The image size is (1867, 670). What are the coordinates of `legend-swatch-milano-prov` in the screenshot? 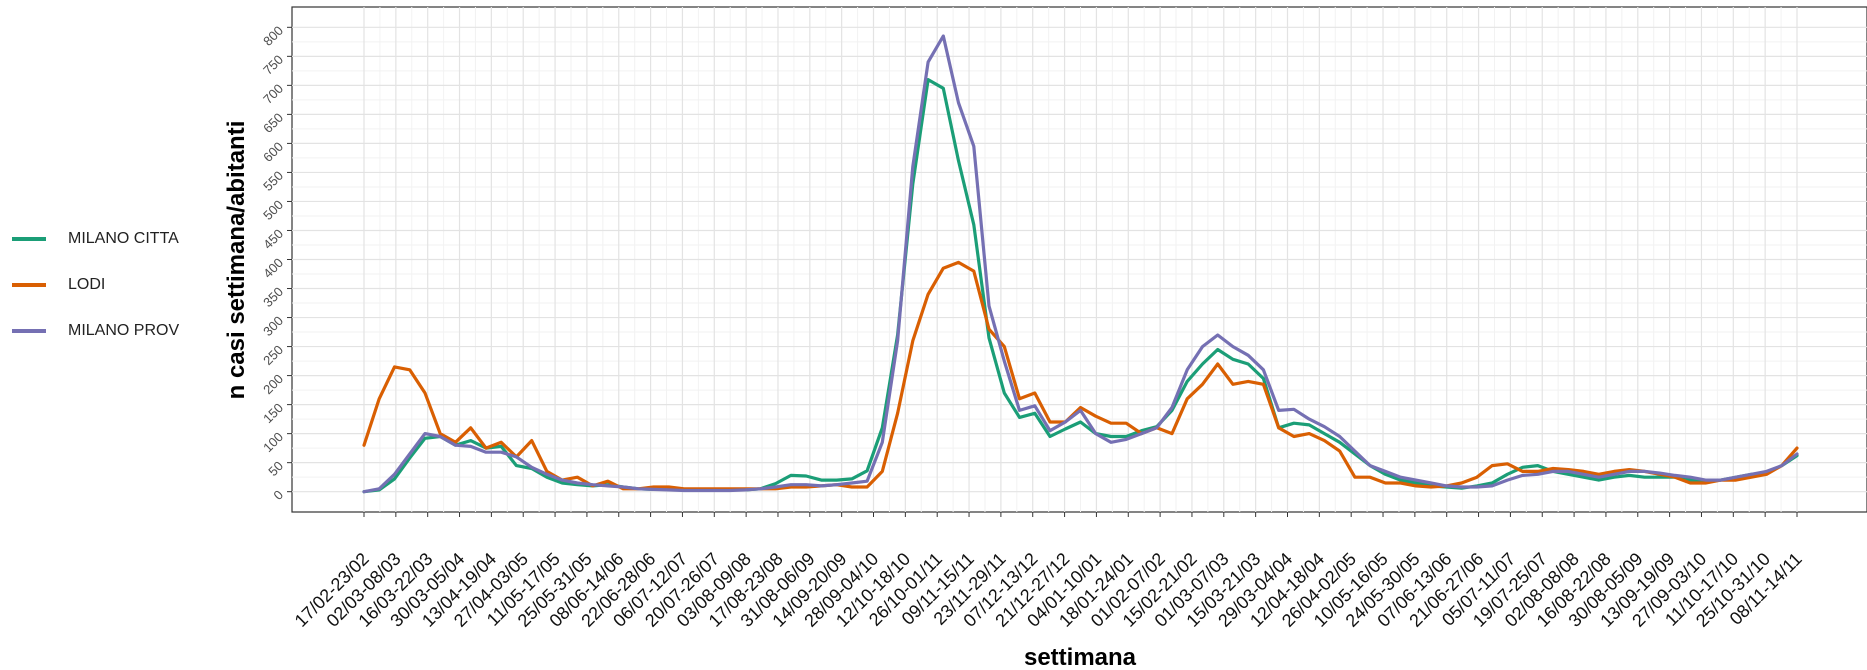 It's located at (29, 331).